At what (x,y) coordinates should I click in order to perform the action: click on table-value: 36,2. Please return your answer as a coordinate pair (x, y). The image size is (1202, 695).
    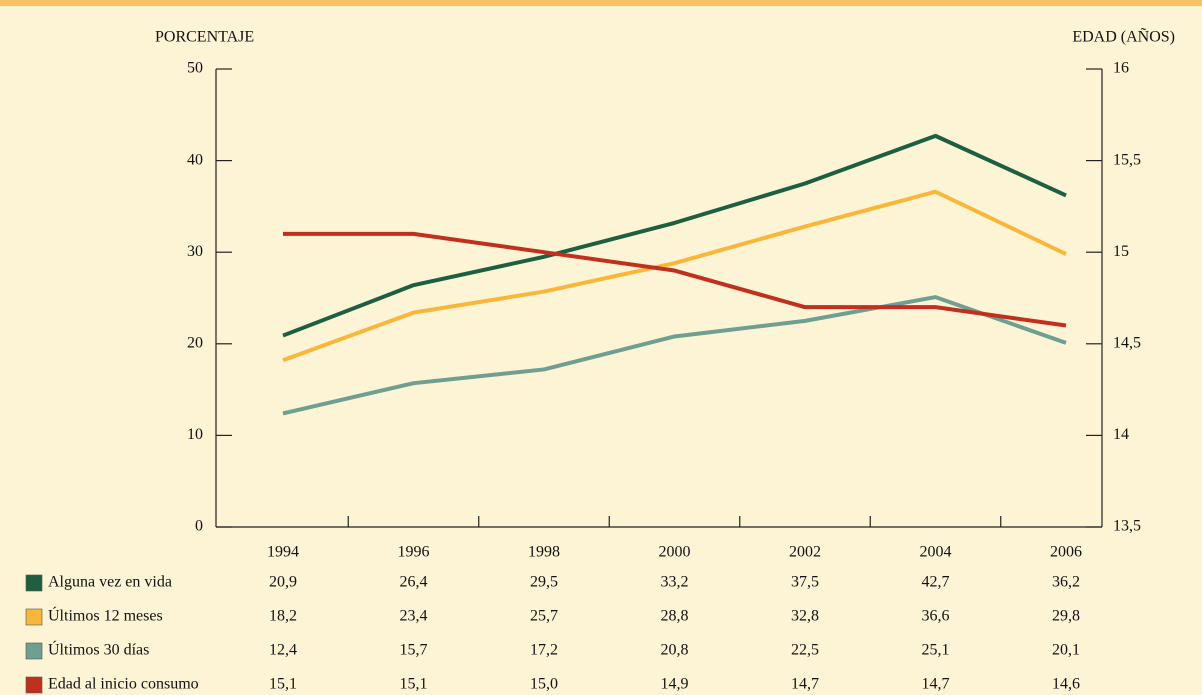
    Looking at the image, I should click on (1066, 582).